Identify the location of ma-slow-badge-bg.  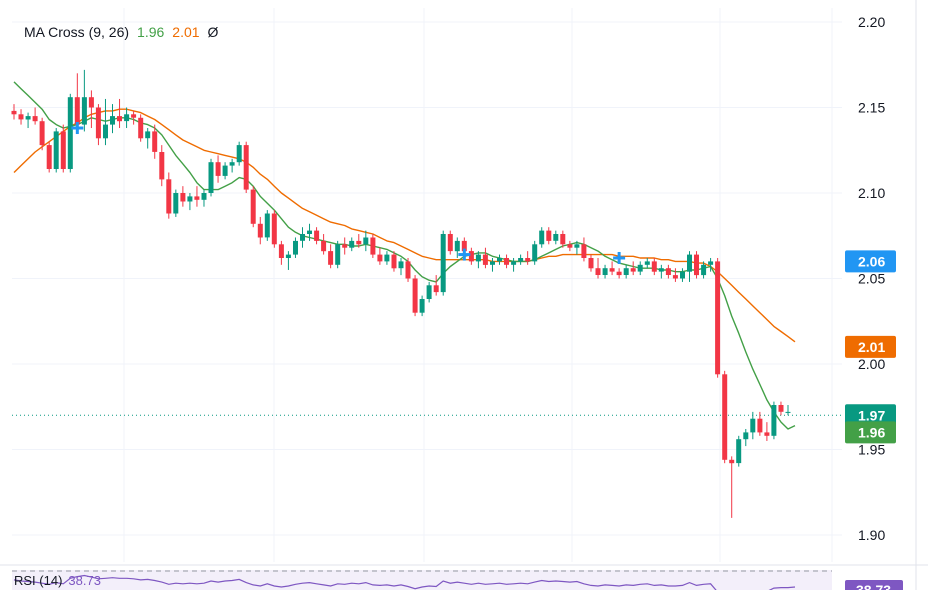
(870, 346).